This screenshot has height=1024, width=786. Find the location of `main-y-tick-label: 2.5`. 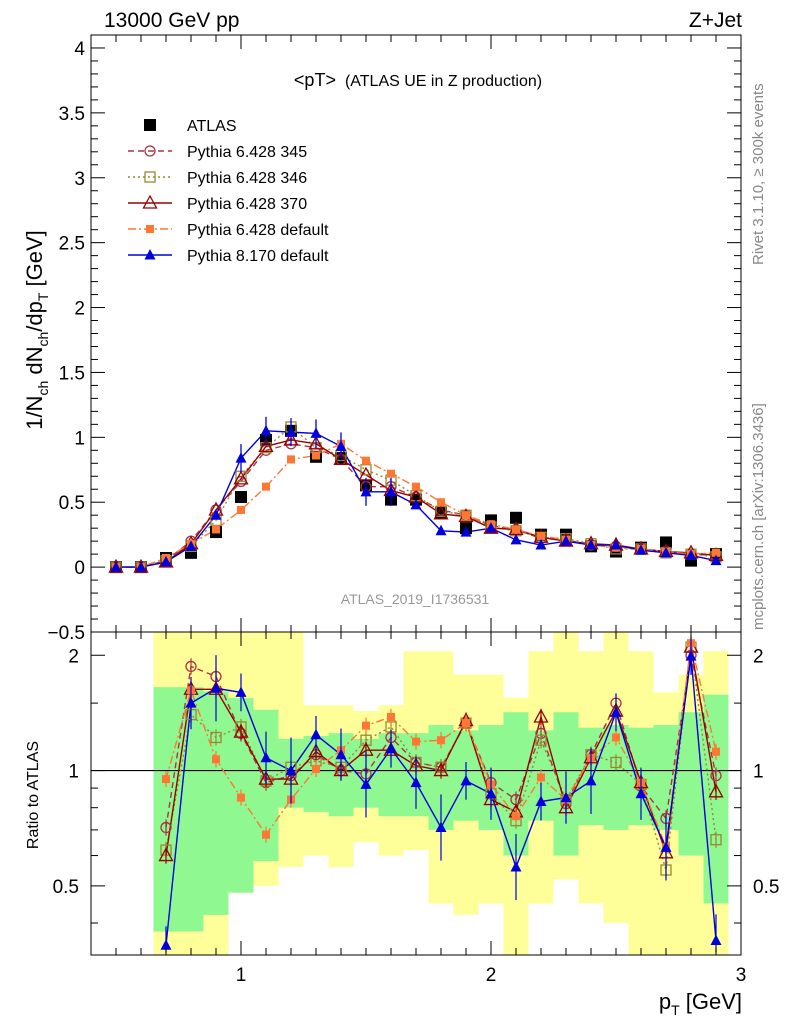

main-y-tick-label: 2.5 is located at coordinates (72, 244).